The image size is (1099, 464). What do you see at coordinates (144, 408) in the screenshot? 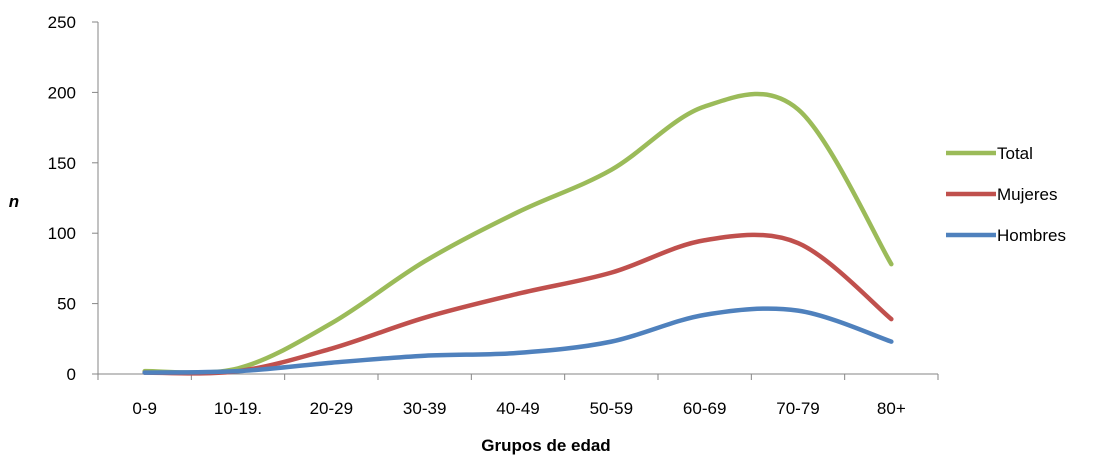
I see `x-tick-label: 0-9` at bounding box center [144, 408].